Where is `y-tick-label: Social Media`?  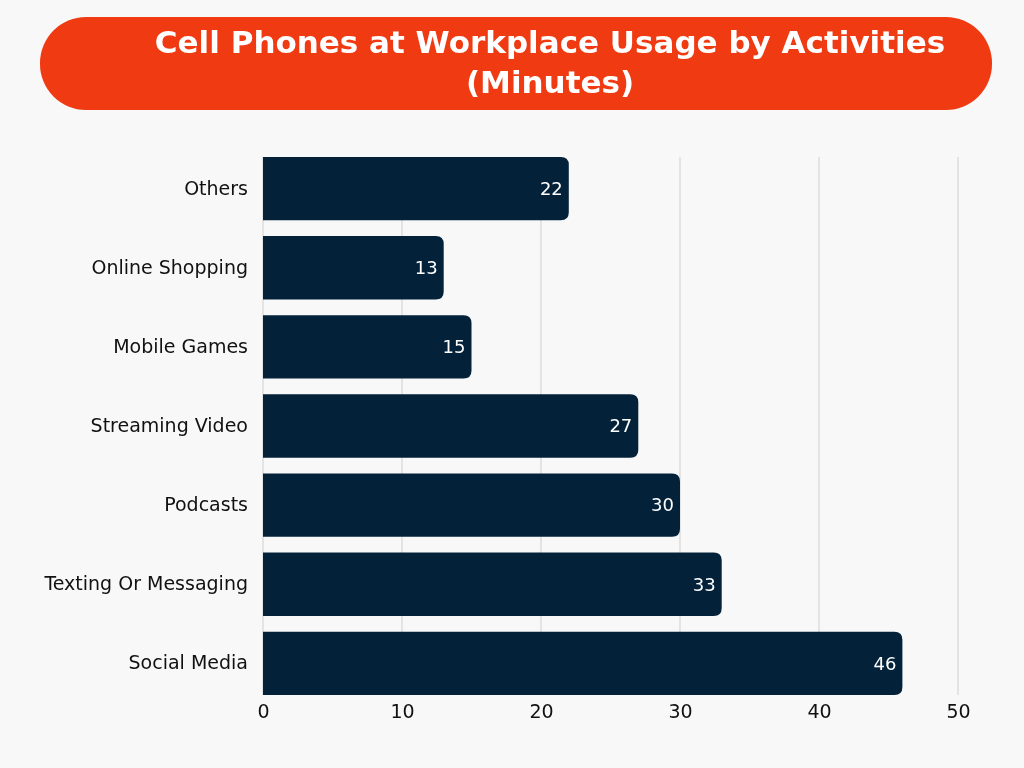
y-tick-label: Social Media is located at coordinates (188, 662).